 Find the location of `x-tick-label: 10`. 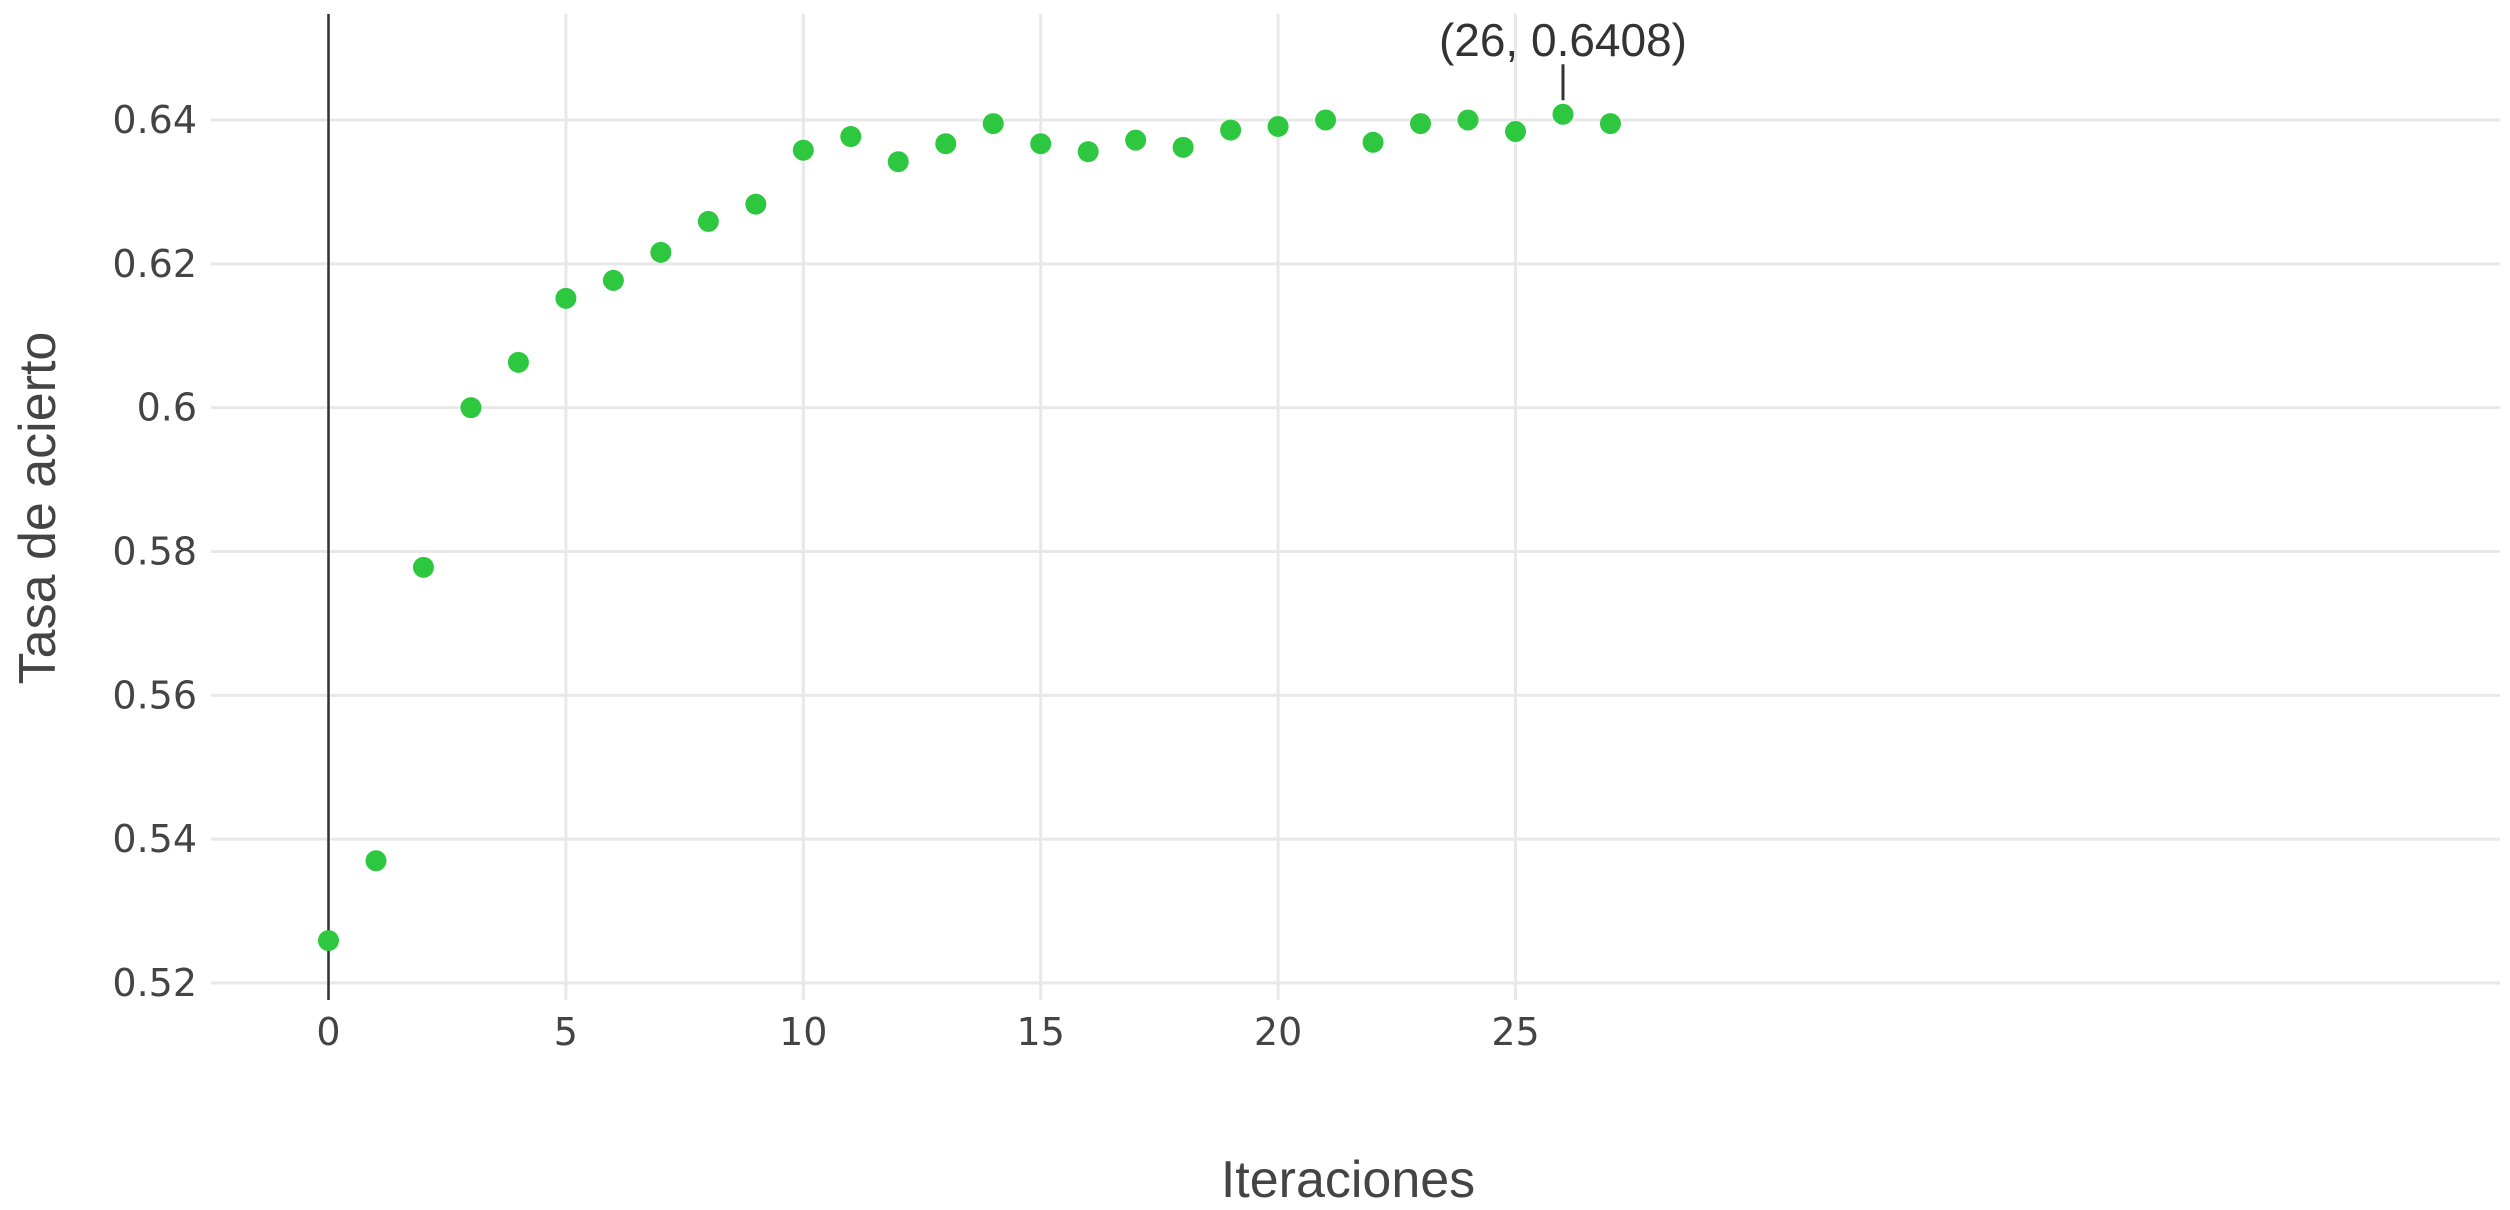

x-tick-label: 10 is located at coordinates (803, 1032).